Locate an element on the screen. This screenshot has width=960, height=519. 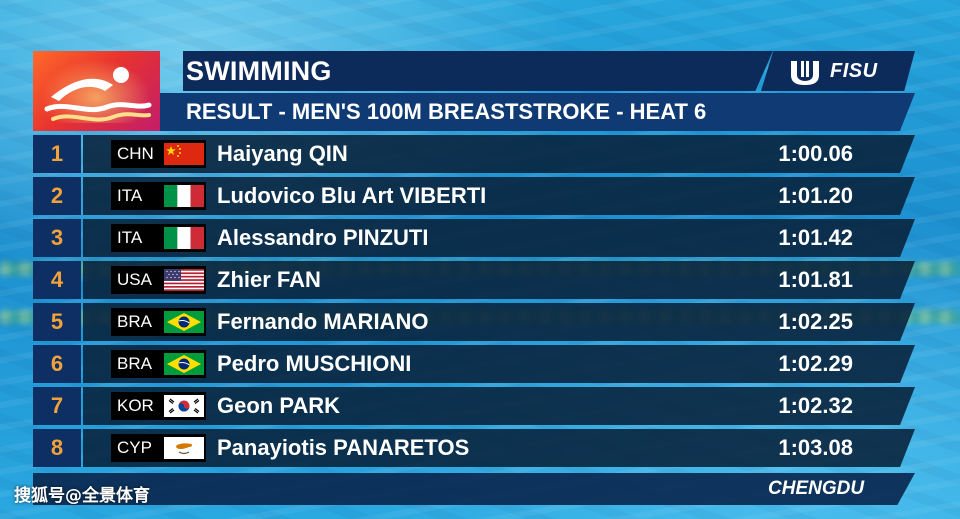
result-time: 1:00.06 is located at coordinates (815, 153).